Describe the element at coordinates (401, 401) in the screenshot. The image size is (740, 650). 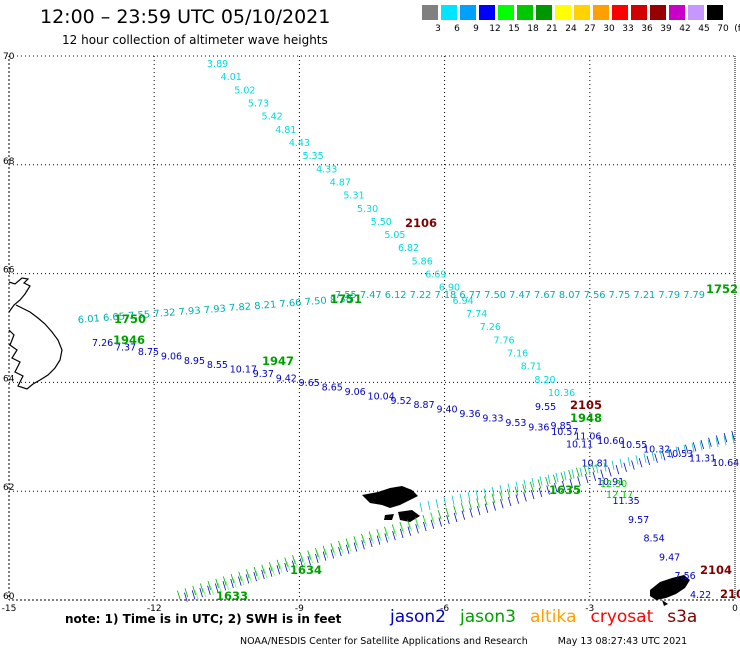
I see `wave-height-value: 9.52` at that location.